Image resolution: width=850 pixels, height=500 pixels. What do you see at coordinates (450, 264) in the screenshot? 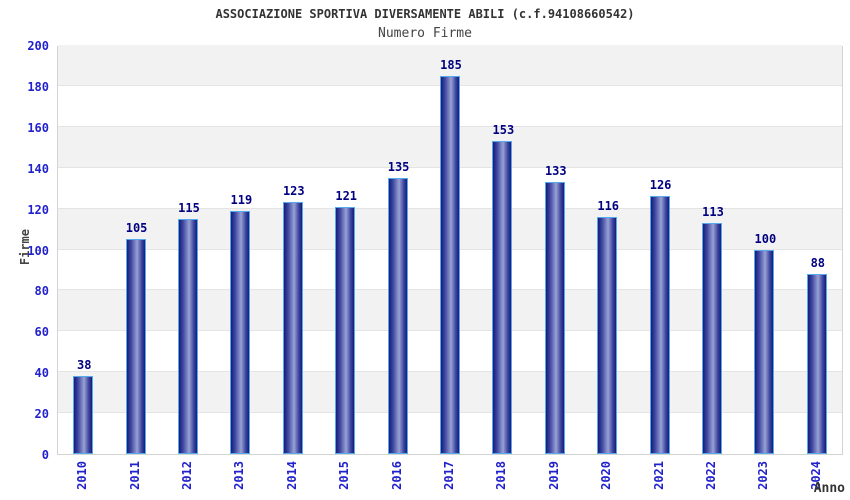
I see `bar-2017` at bounding box center [450, 264].